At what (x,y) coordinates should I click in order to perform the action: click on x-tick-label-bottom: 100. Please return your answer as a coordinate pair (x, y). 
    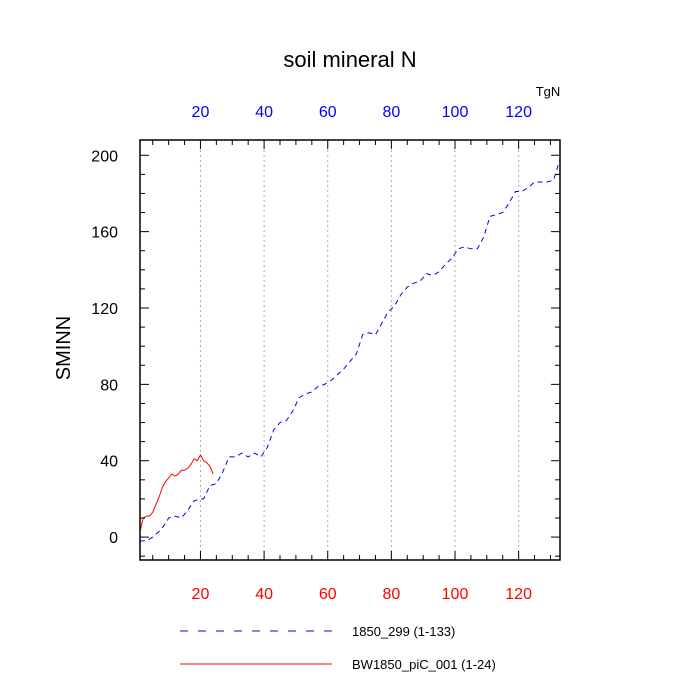
    Looking at the image, I should click on (455, 594).